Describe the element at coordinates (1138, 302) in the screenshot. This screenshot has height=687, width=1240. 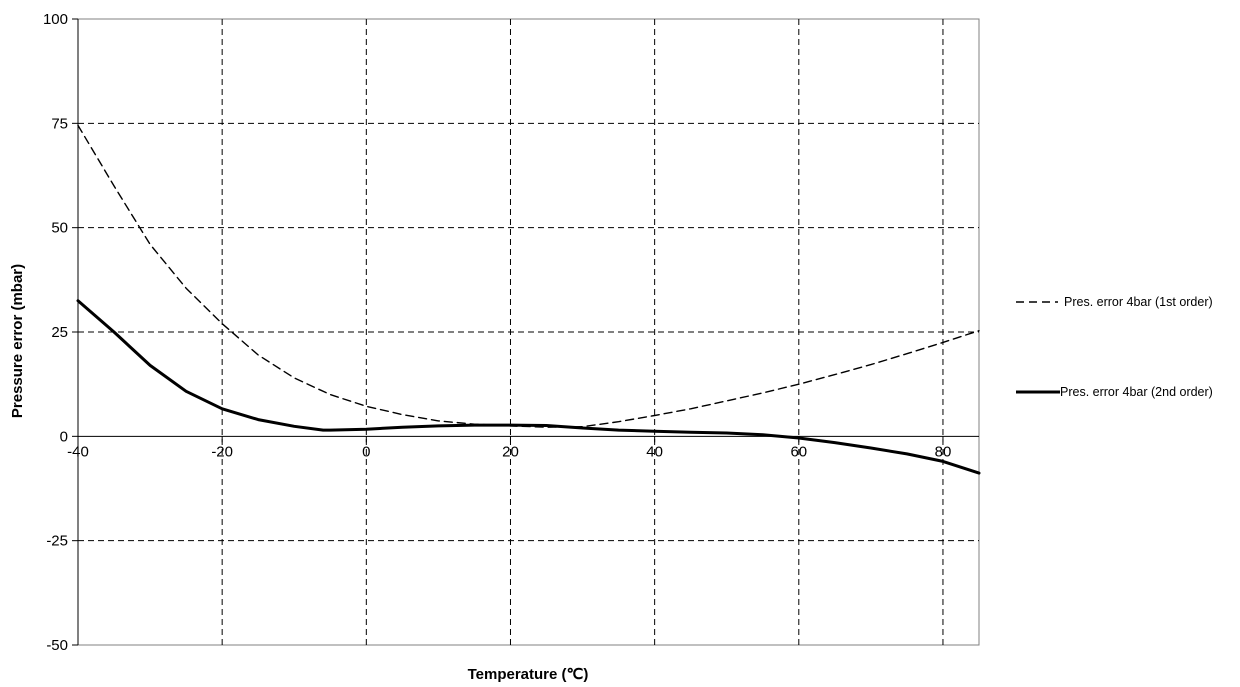
I see `legend-label-1st-order: Pres. error 4bar (1st order)` at that location.